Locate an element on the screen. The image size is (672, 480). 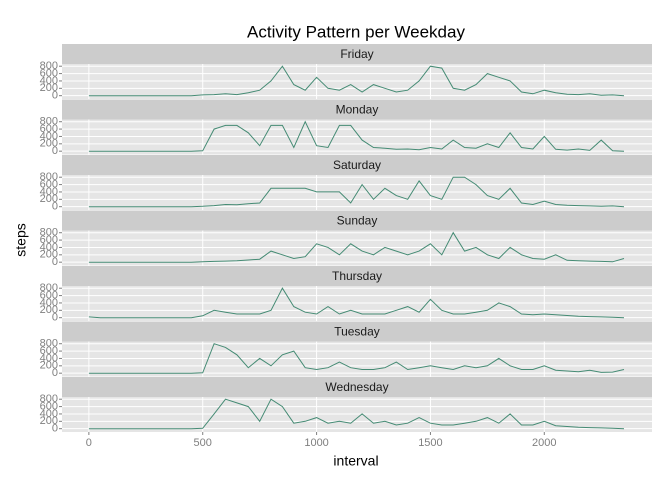
strip-label: Thursday is located at coordinates (357, 276).